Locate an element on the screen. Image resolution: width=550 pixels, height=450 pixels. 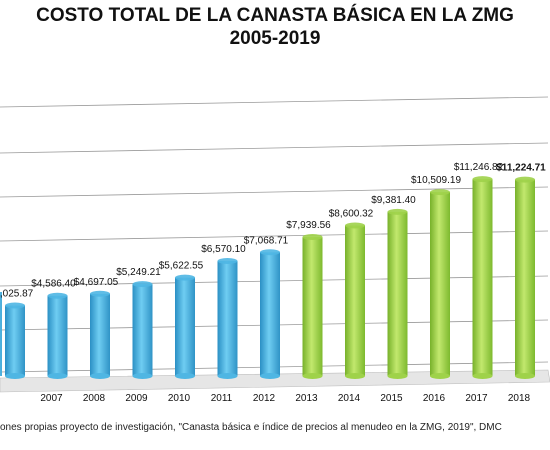
bar-2008 is located at coordinates (100, 334).